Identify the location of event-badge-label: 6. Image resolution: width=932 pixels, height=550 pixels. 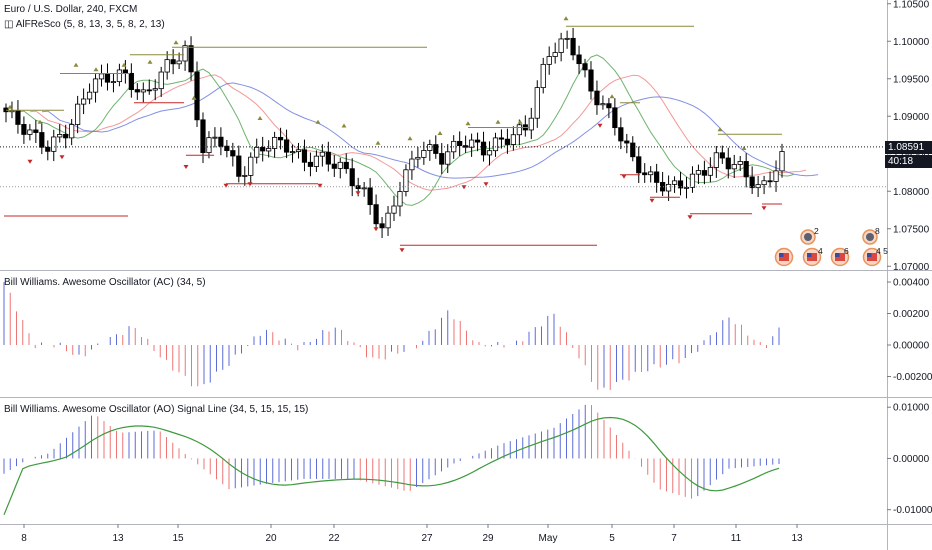
(846, 251).